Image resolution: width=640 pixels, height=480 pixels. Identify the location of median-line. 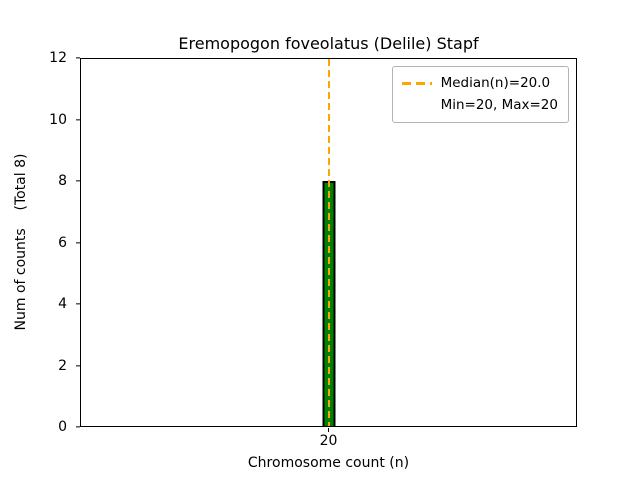
(328, 242).